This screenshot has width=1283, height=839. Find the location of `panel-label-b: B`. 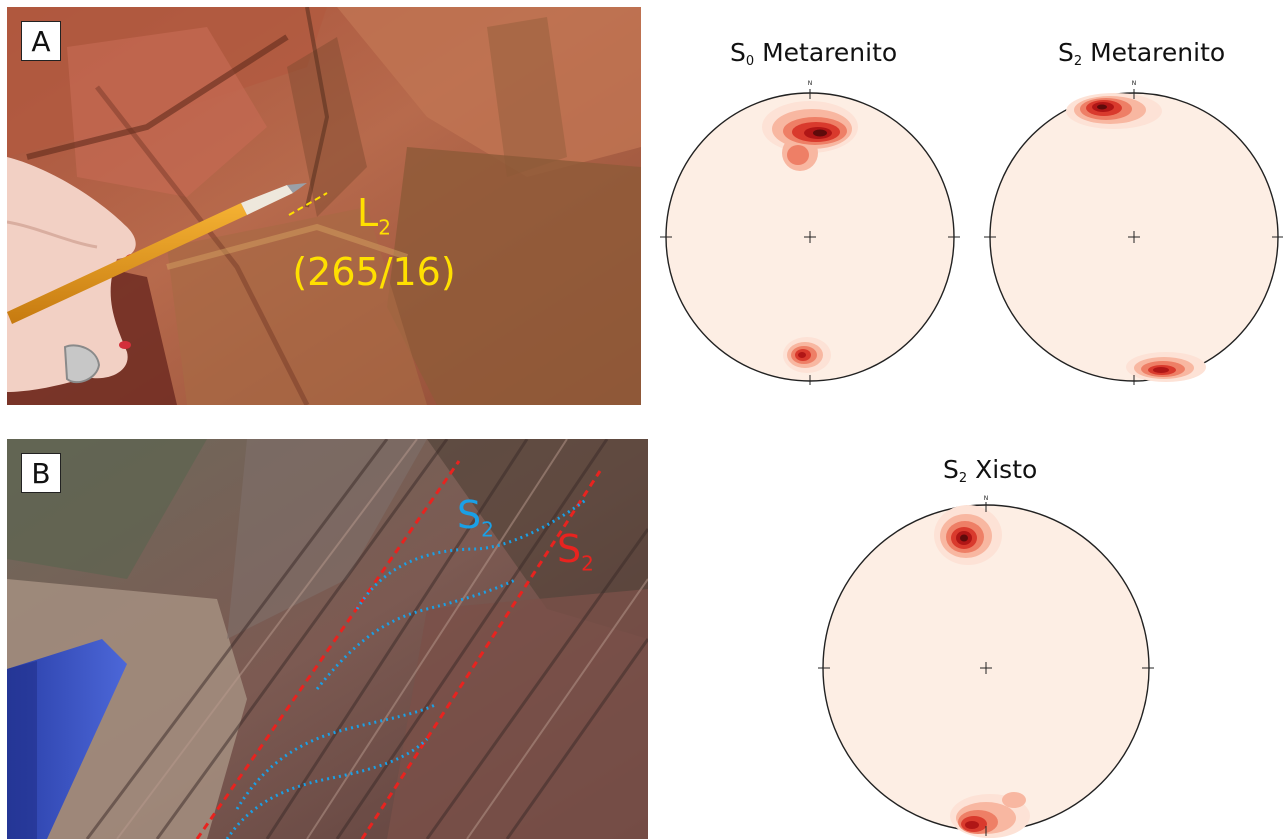

panel-label-b: B is located at coordinates (41, 473).